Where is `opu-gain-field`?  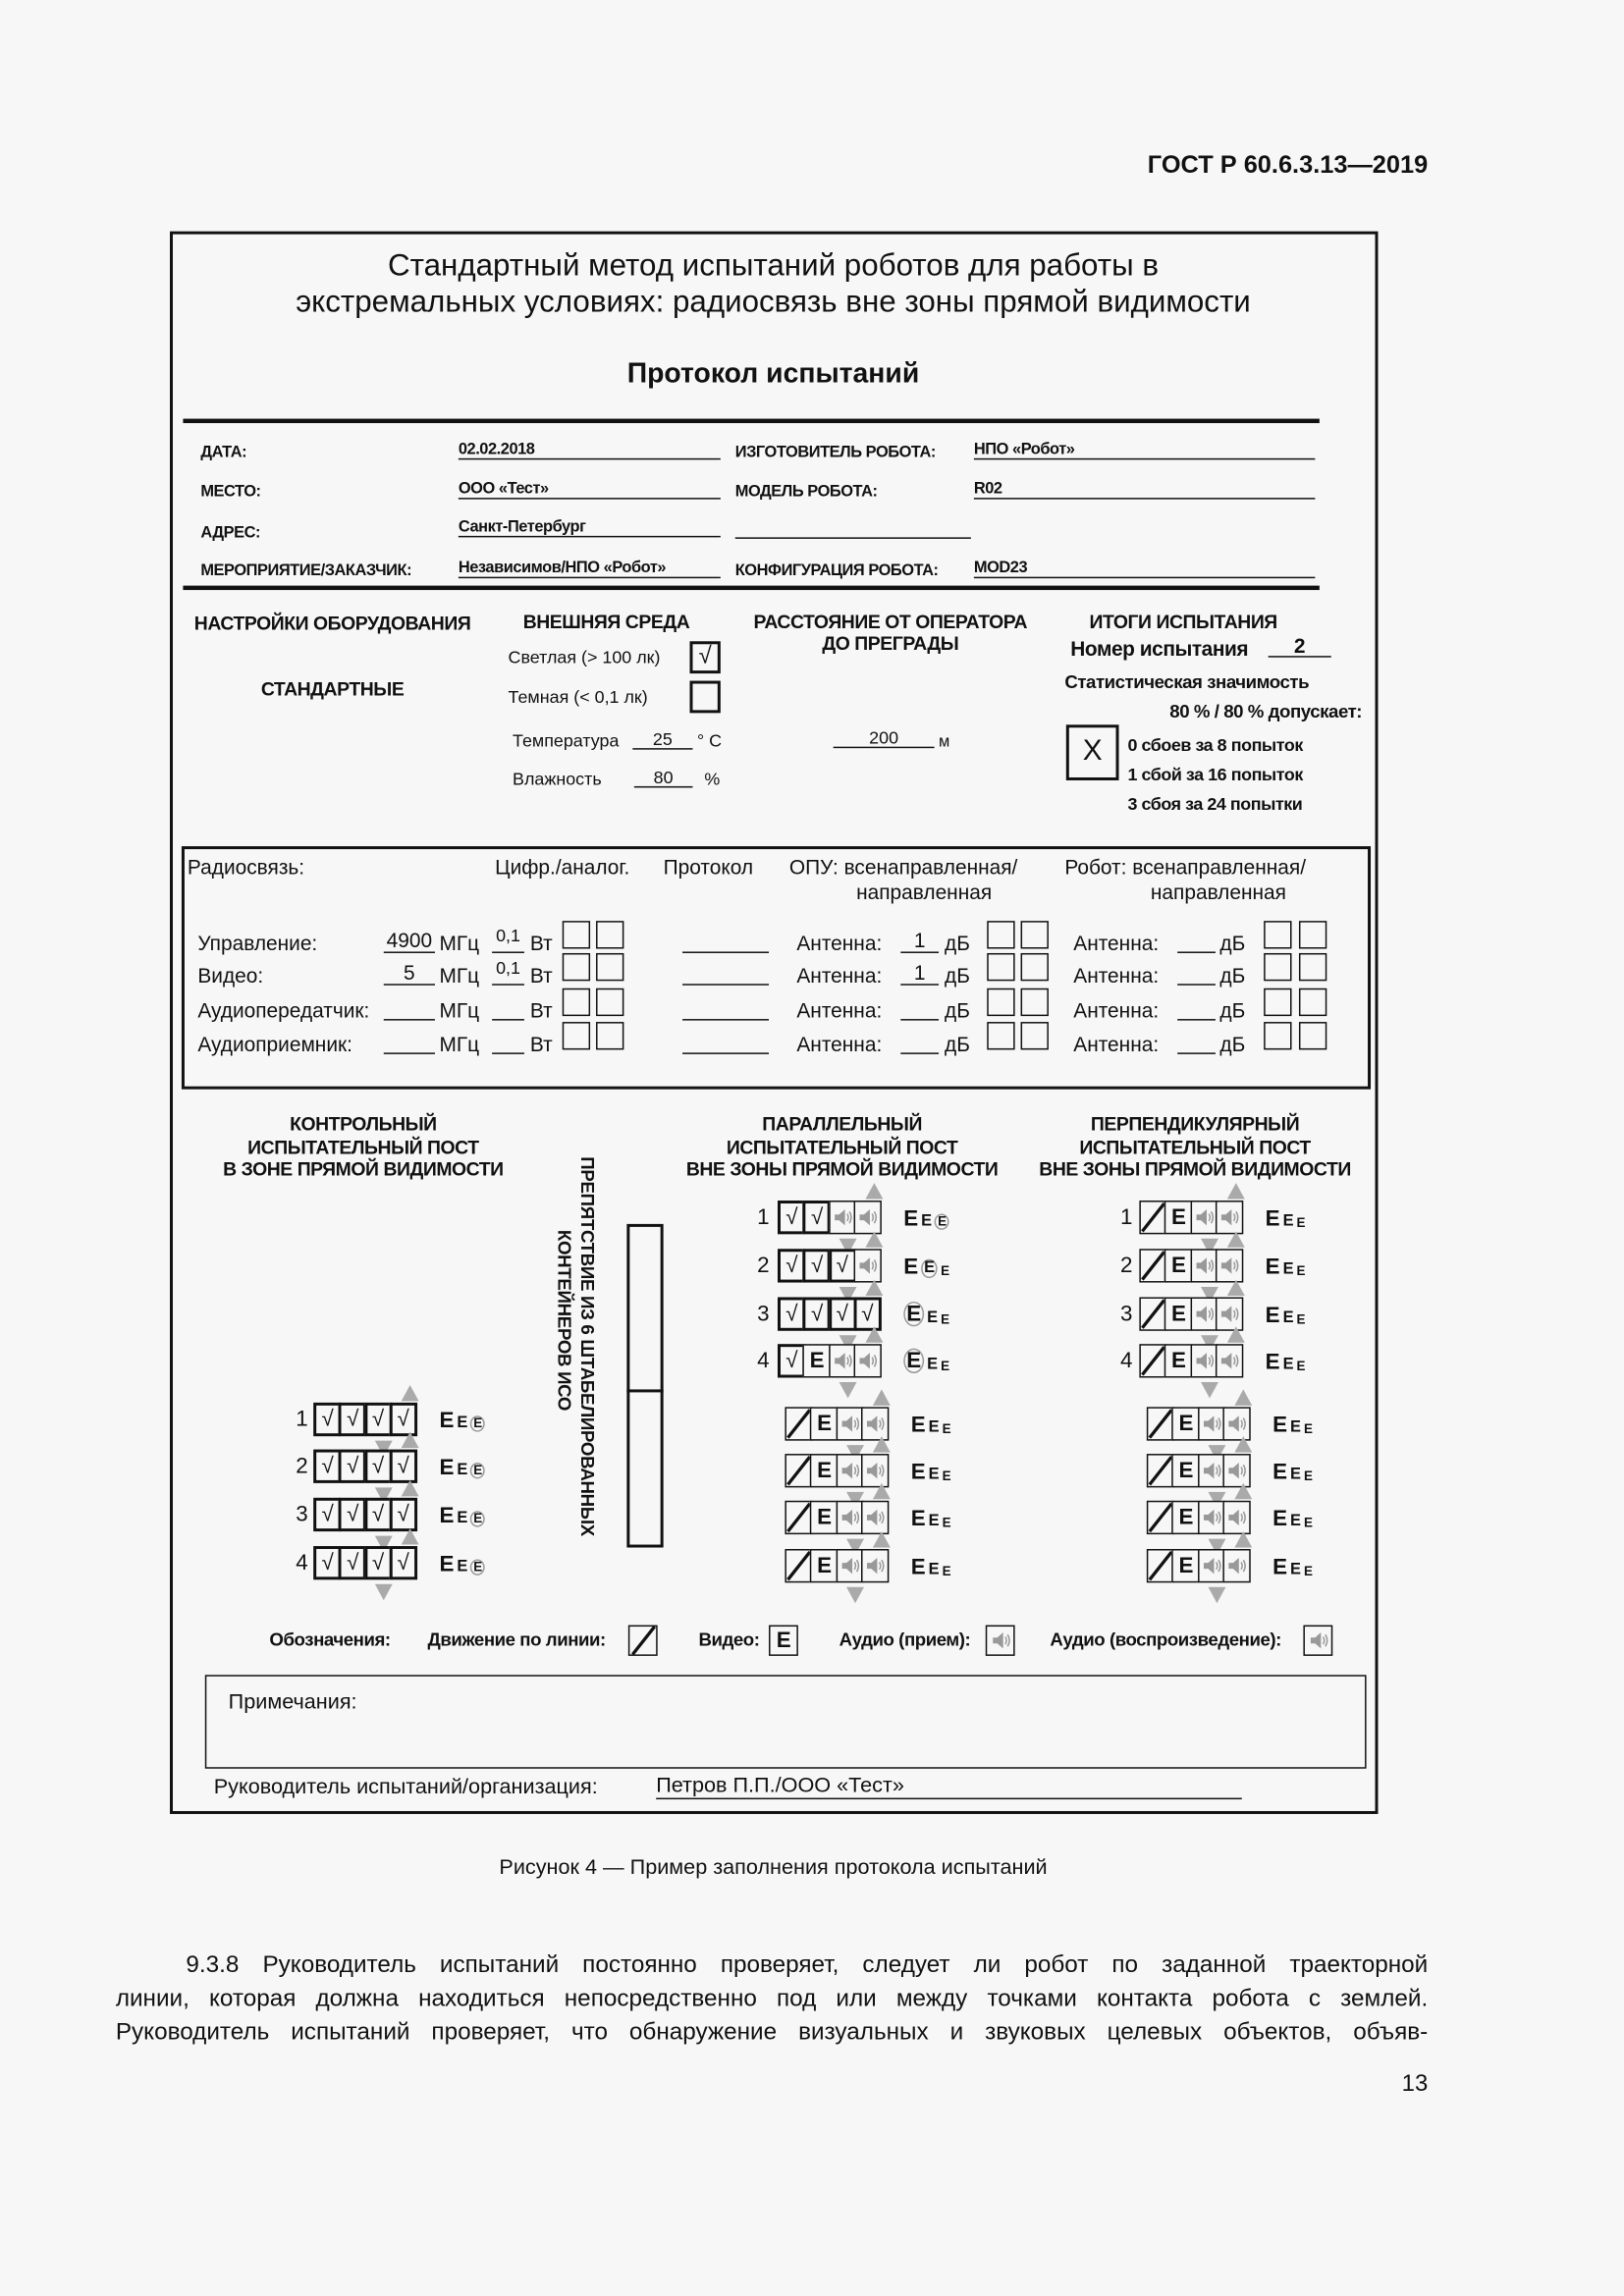 opu-gain-field is located at coordinates (920, 1009).